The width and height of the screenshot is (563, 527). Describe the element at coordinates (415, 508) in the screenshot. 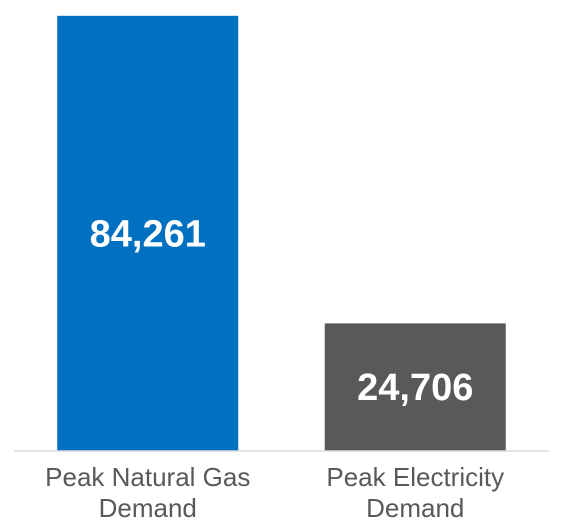

I see `category-label-2-line-2: Demand` at that location.